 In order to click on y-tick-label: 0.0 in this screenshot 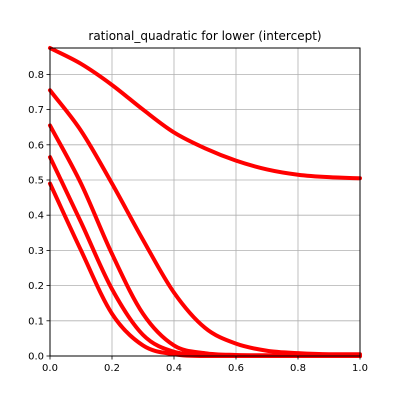, I will do `click(36, 357)`.